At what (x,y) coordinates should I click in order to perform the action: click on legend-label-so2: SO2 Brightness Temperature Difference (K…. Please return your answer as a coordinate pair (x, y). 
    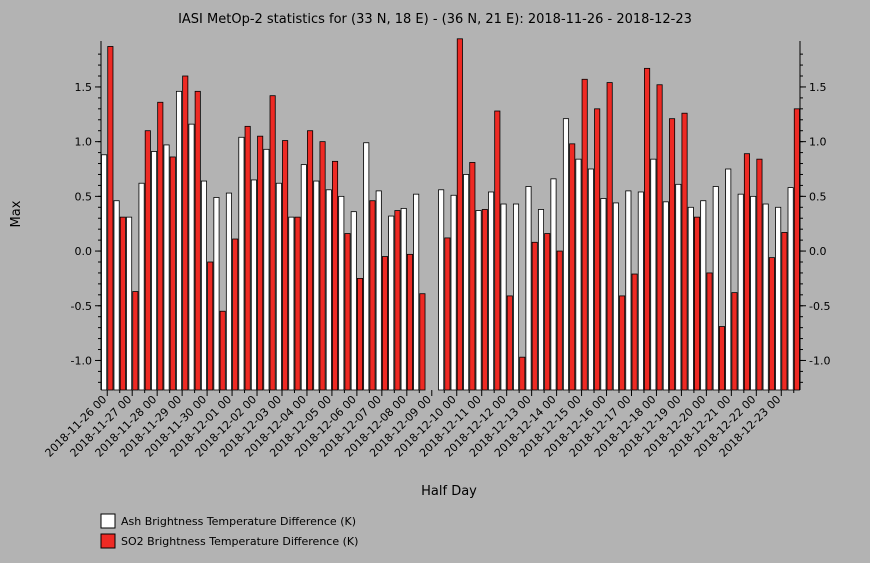
    Looking at the image, I should click on (239, 541).